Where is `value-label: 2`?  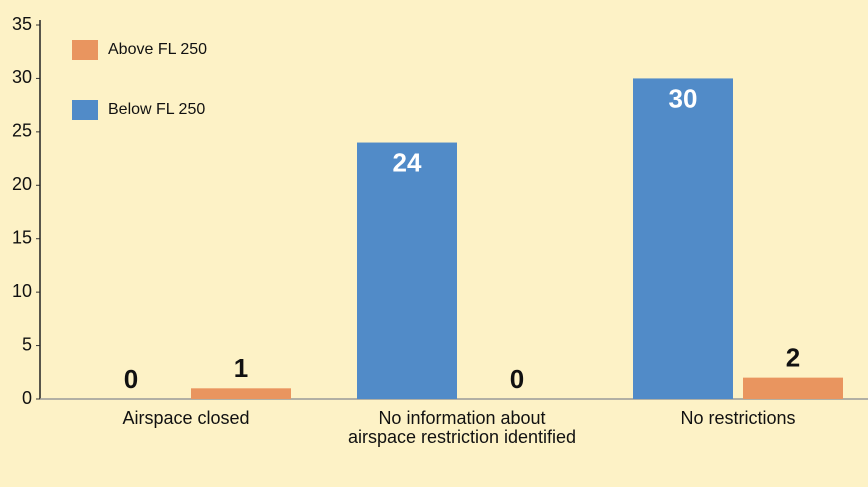
value-label: 2 is located at coordinates (793, 358).